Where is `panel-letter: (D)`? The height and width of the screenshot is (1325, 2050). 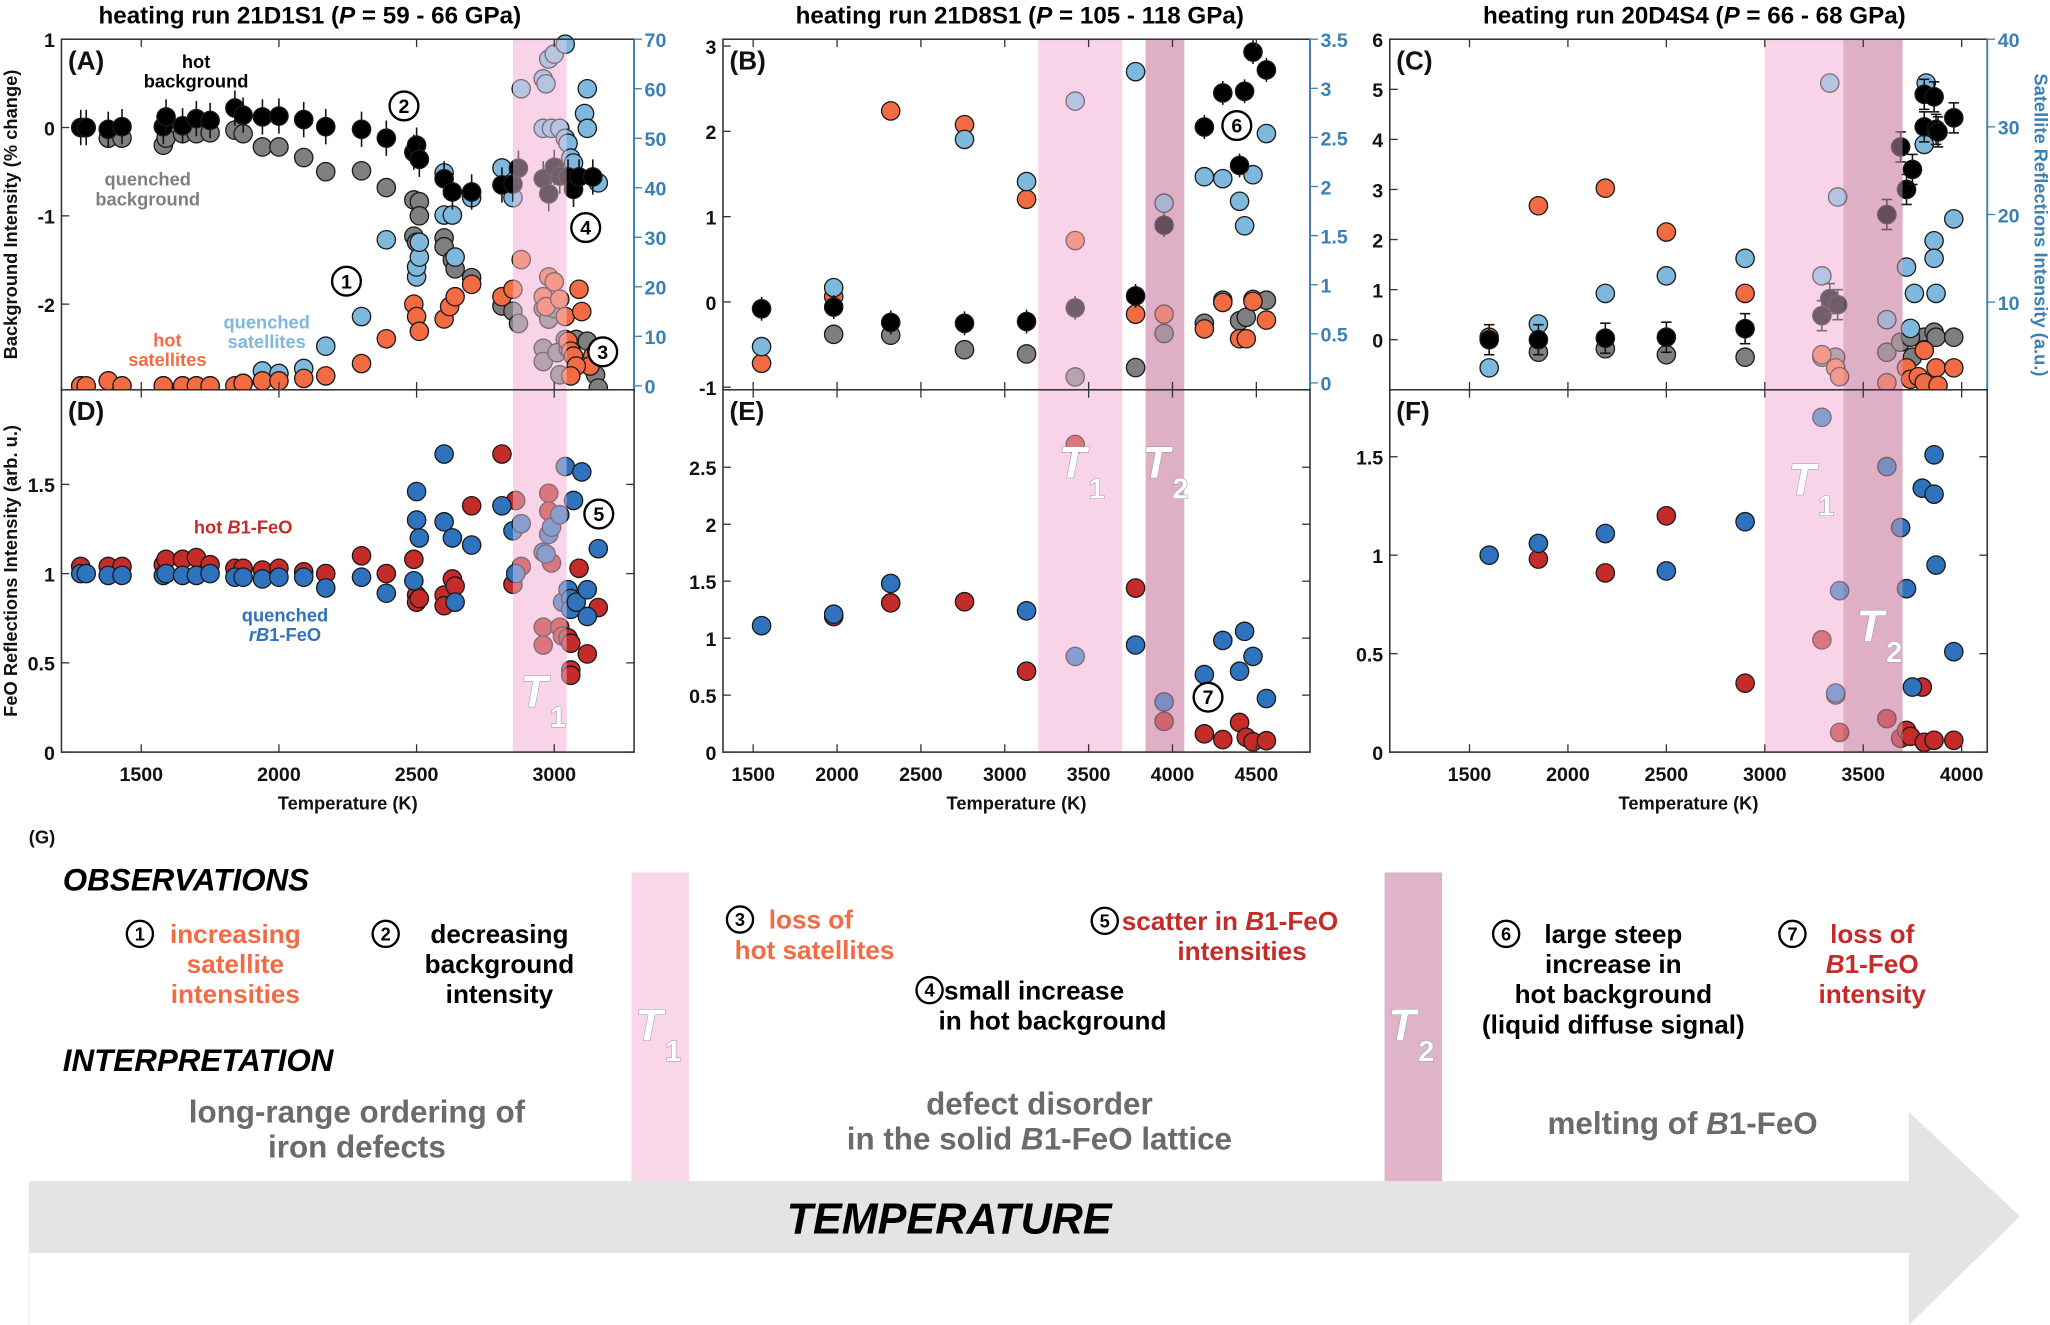 panel-letter: (D) is located at coordinates (86, 411).